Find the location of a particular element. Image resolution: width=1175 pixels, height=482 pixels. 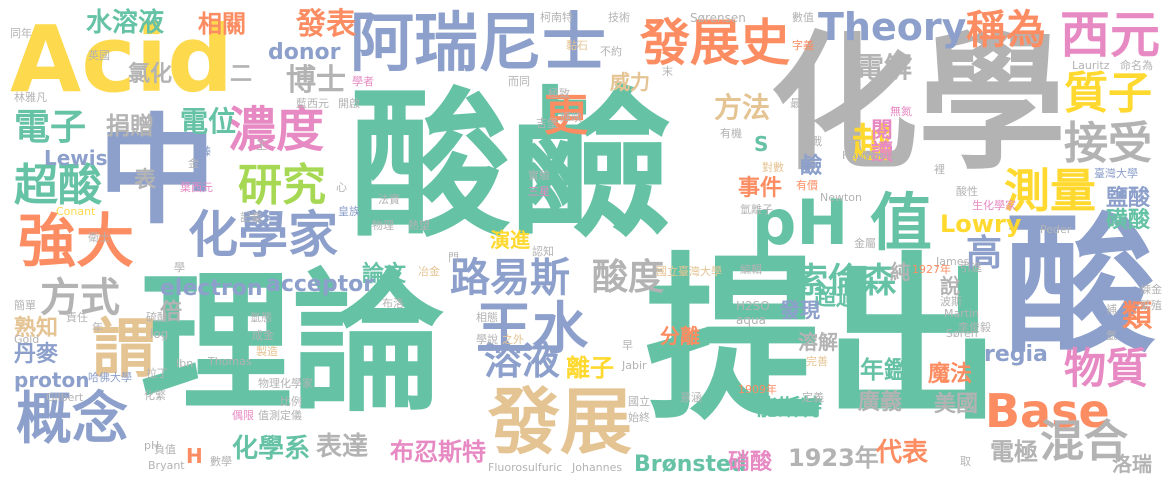

word-tongnian: 同年 is located at coordinates (21, 33).